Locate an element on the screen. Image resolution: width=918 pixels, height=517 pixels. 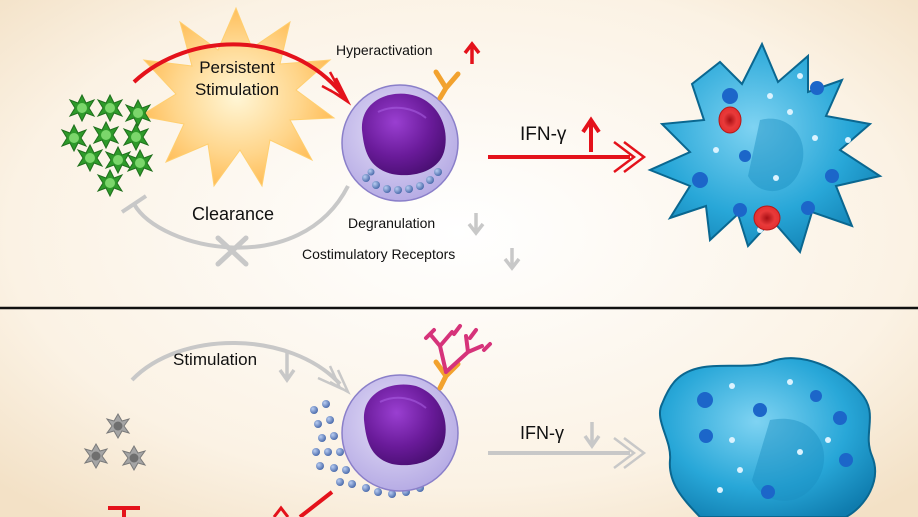
costimulatory-down-arrow-icon is located at coordinates (512, 259).